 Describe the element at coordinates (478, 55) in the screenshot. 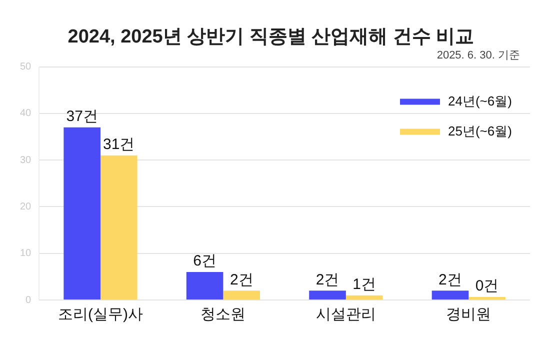

I see `text: 2025. 6. 30. 기준` at that location.